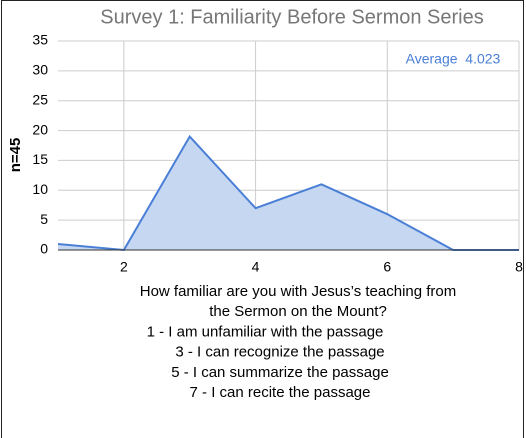 The image size is (526, 438). What do you see at coordinates (256, 267) in the screenshot?
I see `x-tick-label: 4` at bounding box center [256, 267].